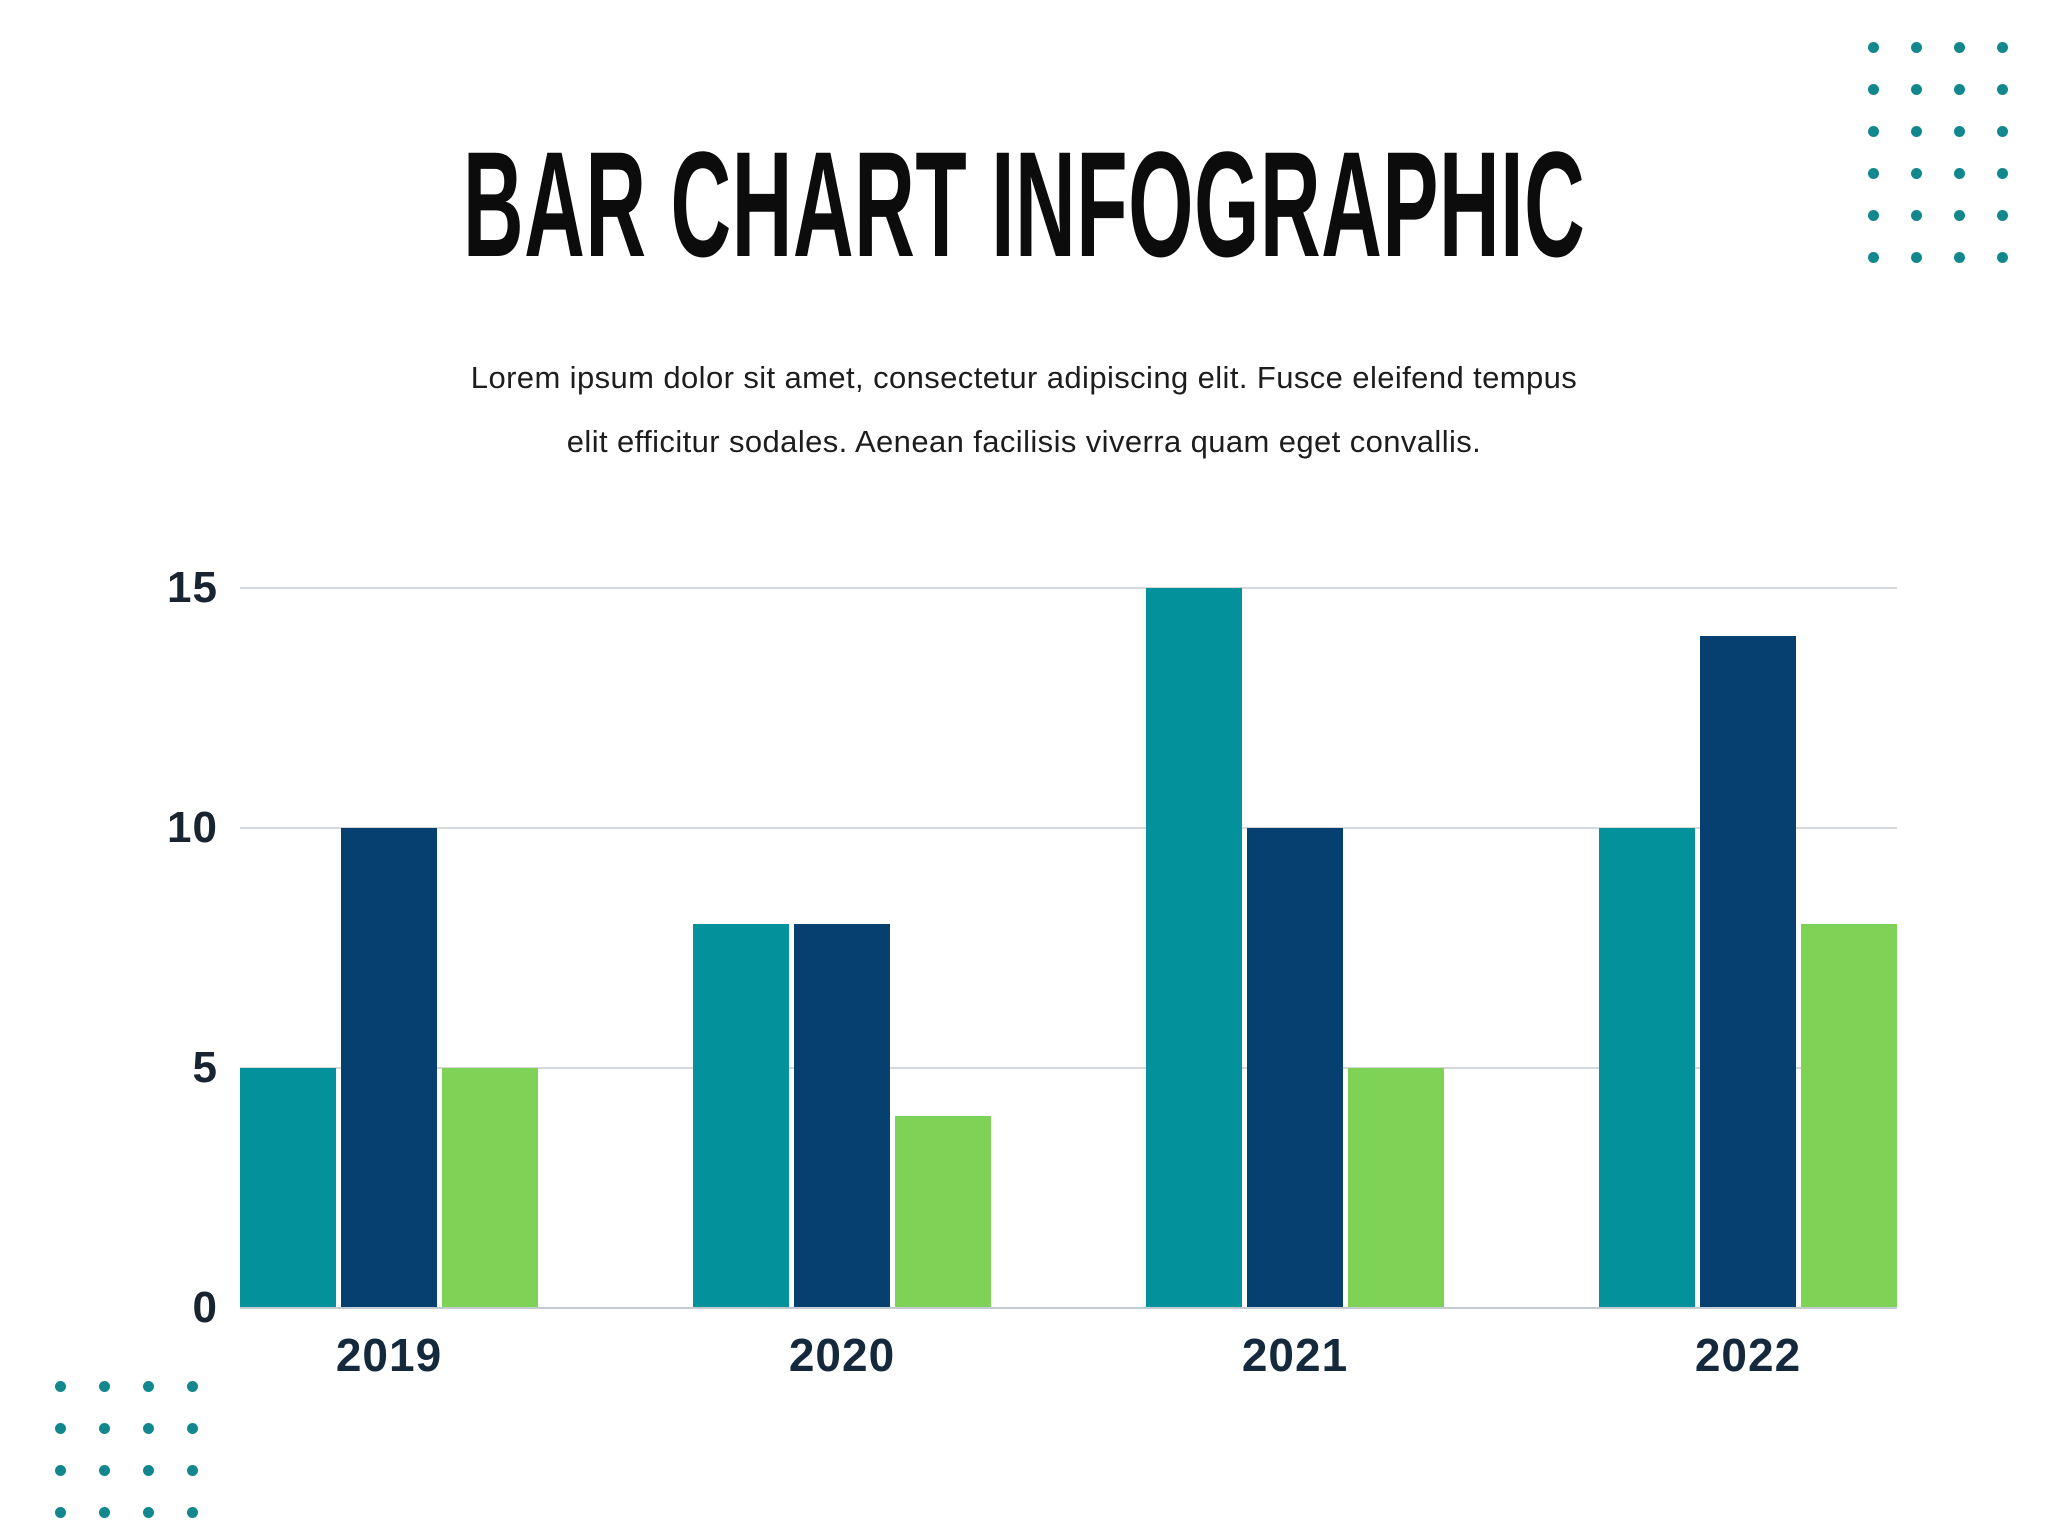 The image size is (2048, 1536). What do you see at coordinates (943, 1212) in the screenshot?
I see `bar-series-green-2020` at bounding box center [943, 1212].